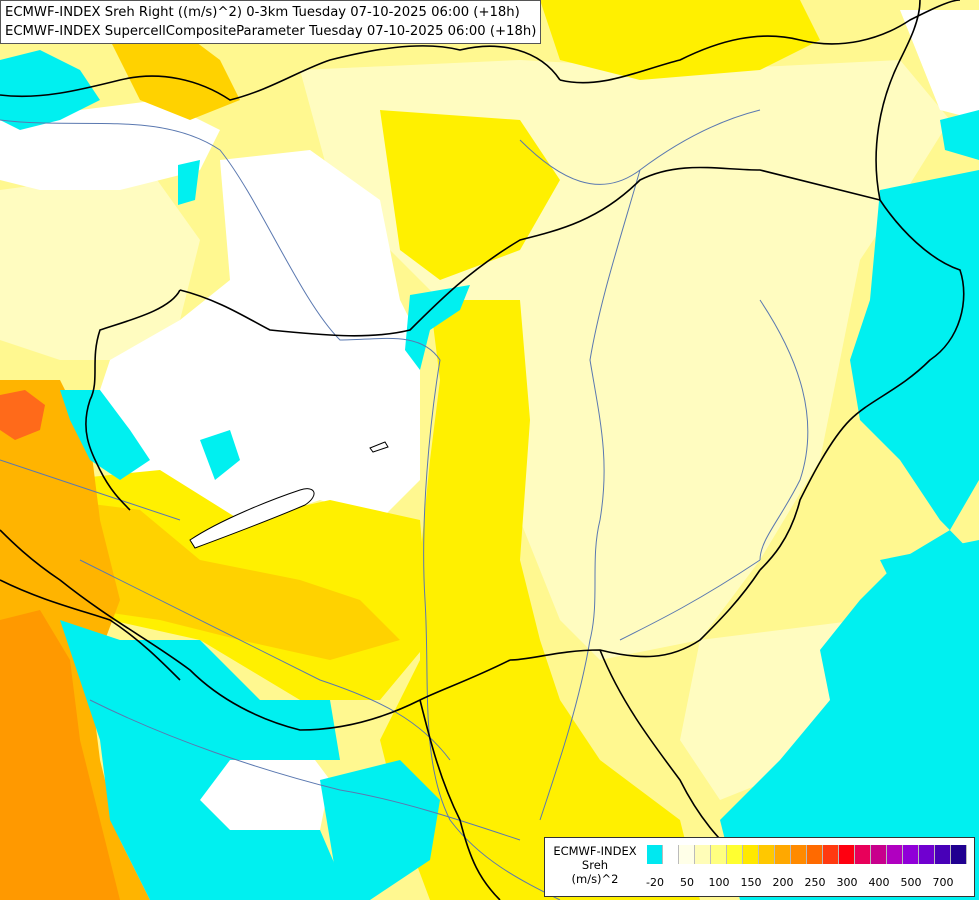 The width and height of the screenshot is (979, 900). I want to click on legend-tick-label: 500, so click(911, 882).